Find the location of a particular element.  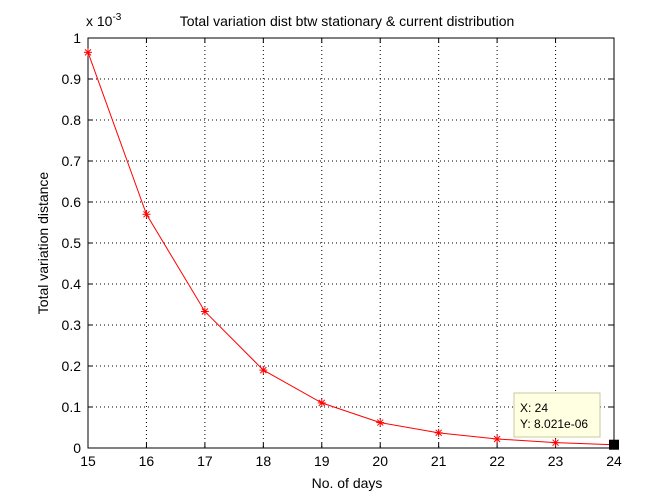

datatip: X: 24 Y: 8.021e-06 is located at coordinates (566, 421).